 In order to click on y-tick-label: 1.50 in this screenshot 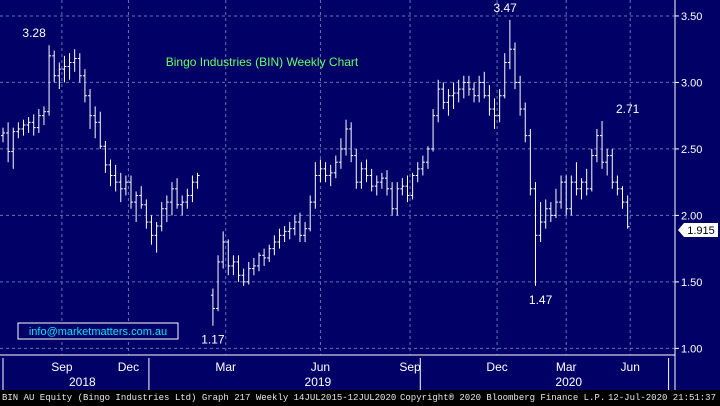, I will do `click(691, 283)`.